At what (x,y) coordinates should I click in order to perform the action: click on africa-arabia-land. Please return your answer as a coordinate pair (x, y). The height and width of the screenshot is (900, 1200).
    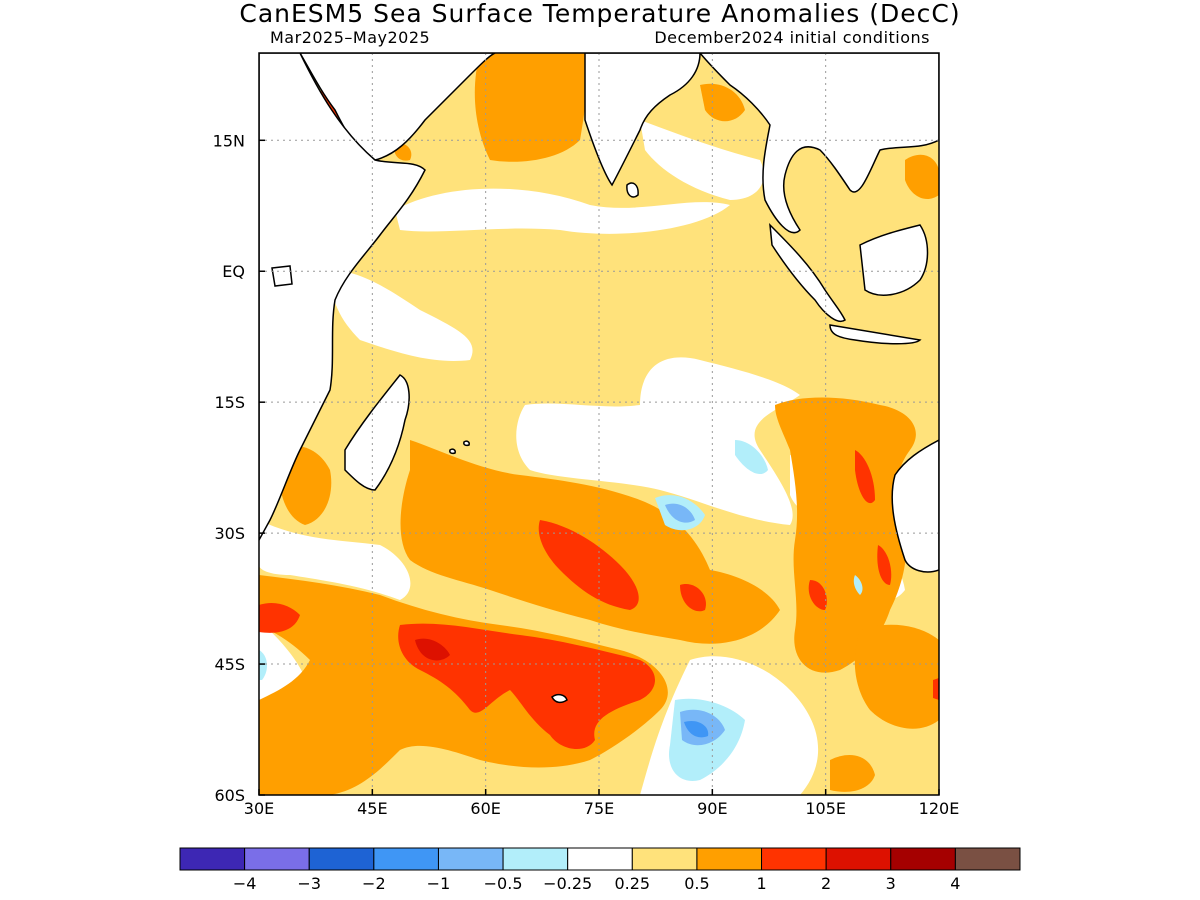
    Looking at the image, I should click on (377, 107).